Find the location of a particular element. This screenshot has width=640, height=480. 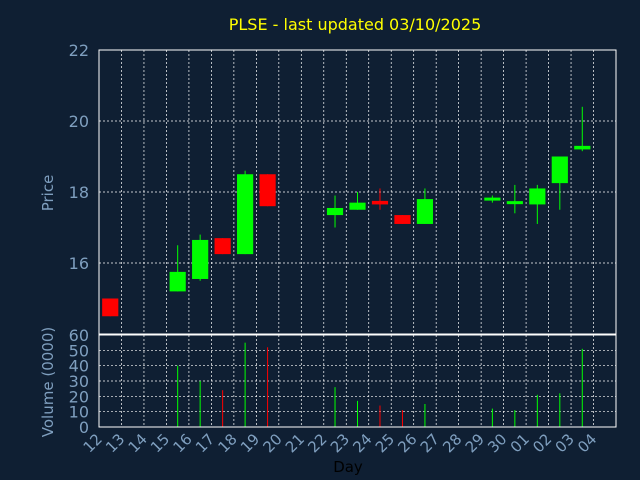

price-tick-label: 18 is located at coordinates (79, 192).